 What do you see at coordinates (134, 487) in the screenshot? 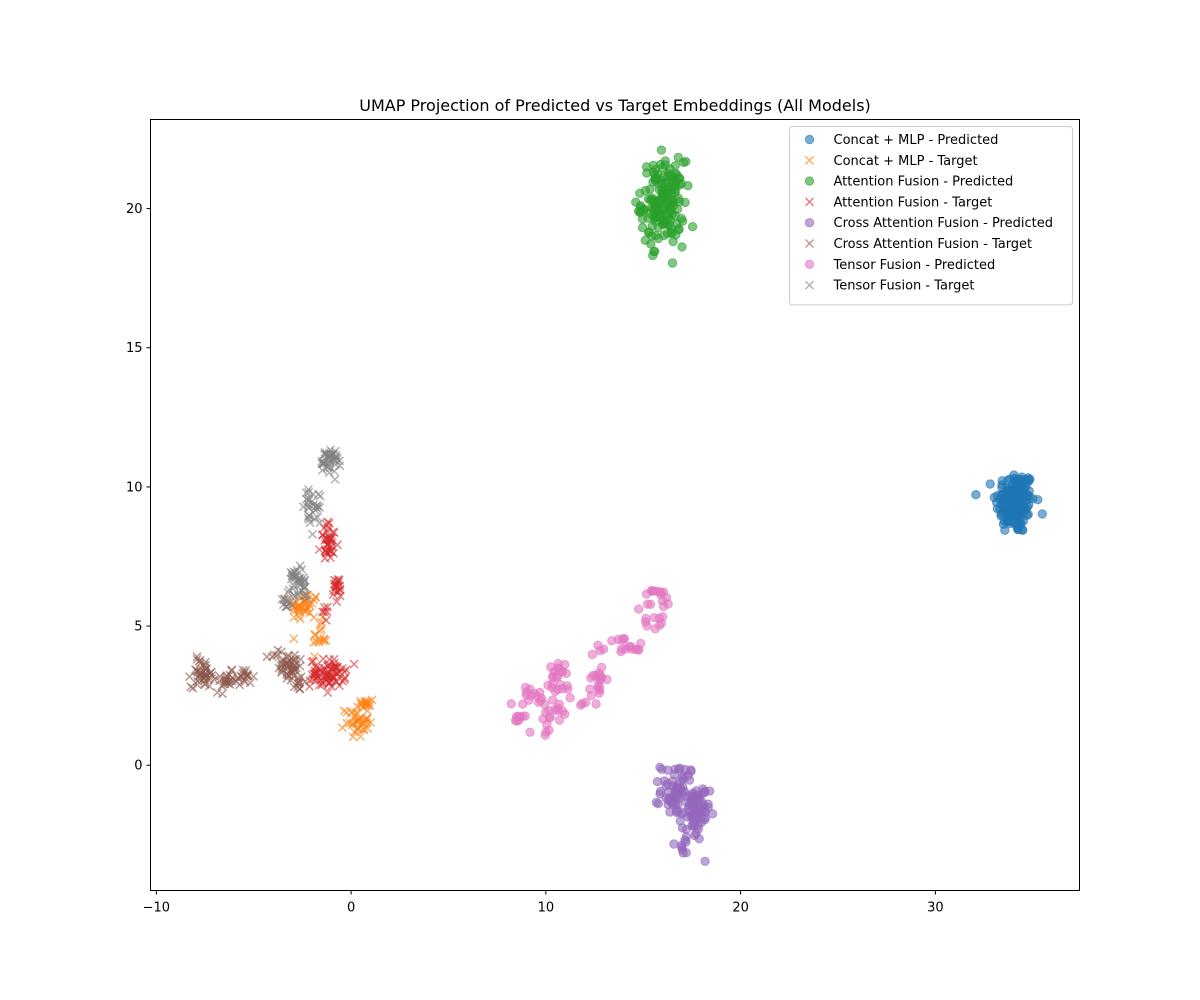
I see `y-tick-label: 10` at bounding box center [134, 487].